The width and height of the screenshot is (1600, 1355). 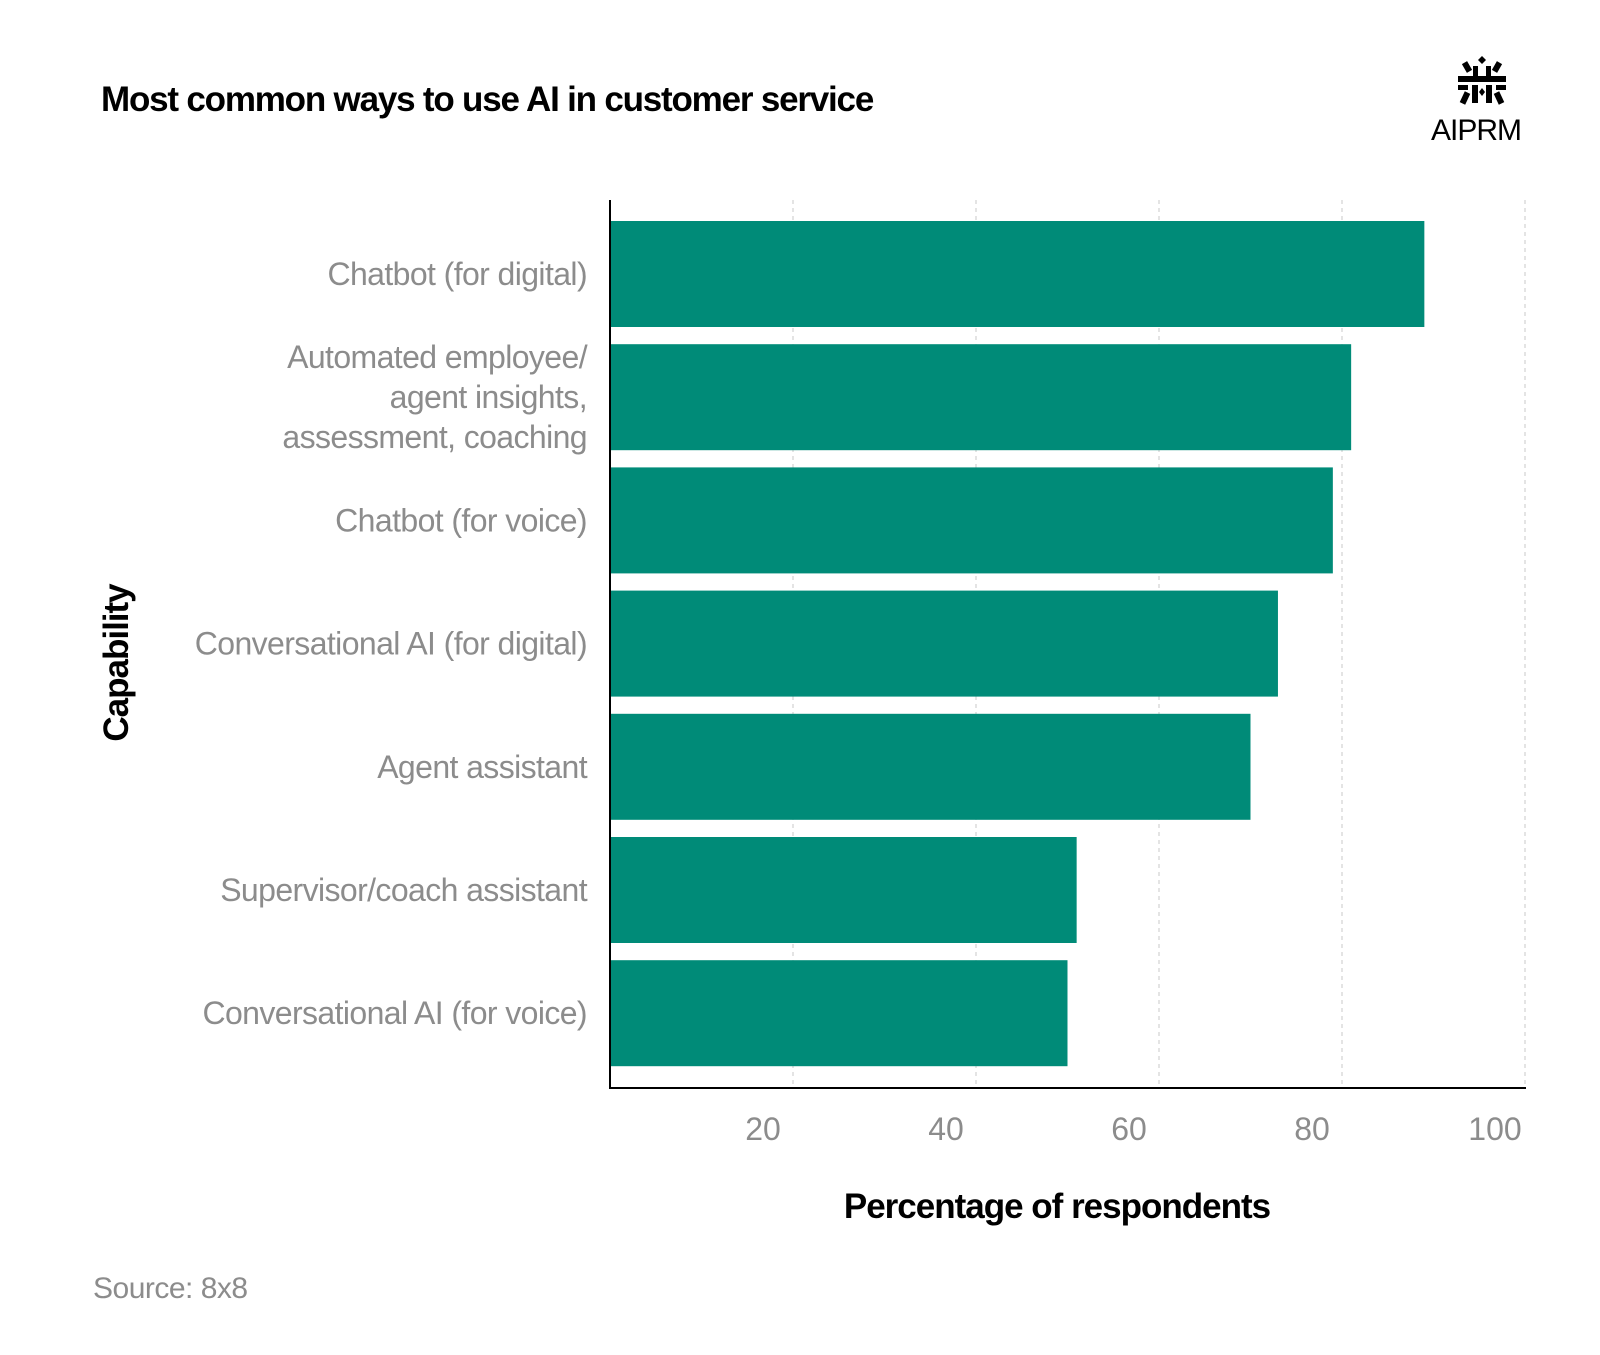 I want to click on x-tick-label-4: 100, so click(x=1494, y=1129).